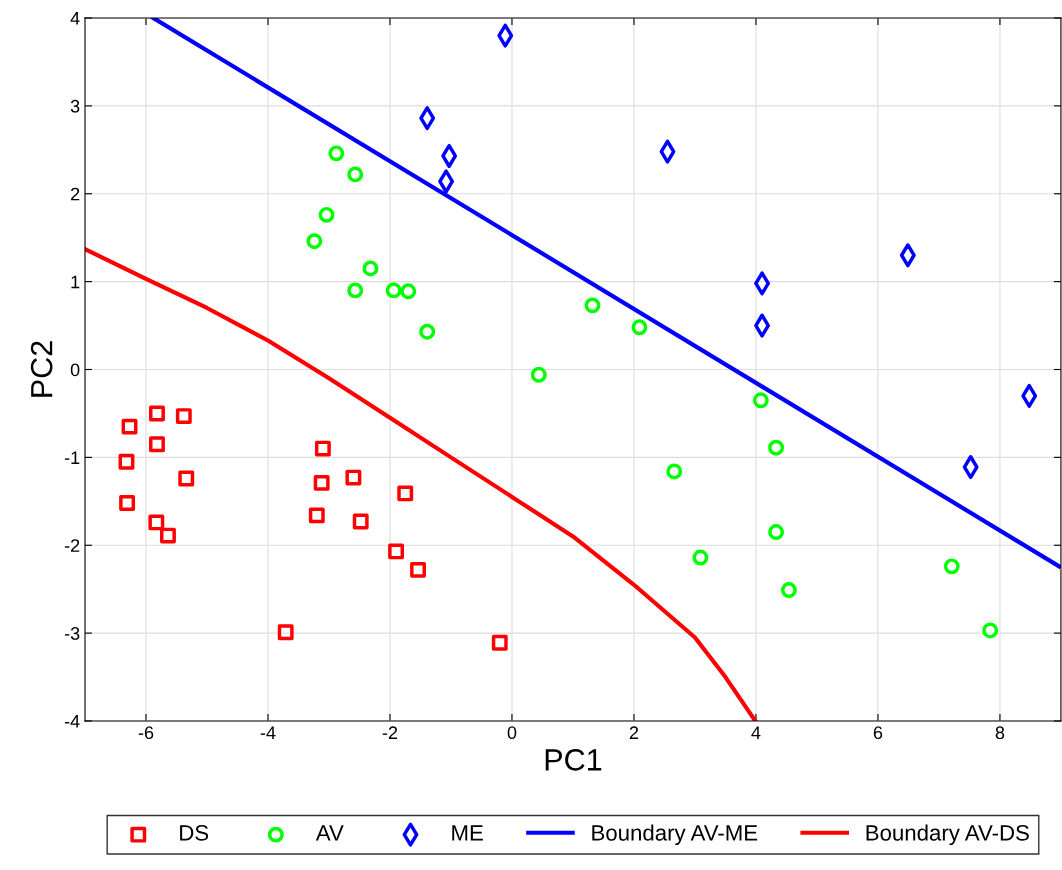 This screenshot has width=1062, height=870. What do you see at coordinates (947, 835) in the screenshot?
I see `legend-label: Boundary AV-DS` at bounding box center [947, 835].